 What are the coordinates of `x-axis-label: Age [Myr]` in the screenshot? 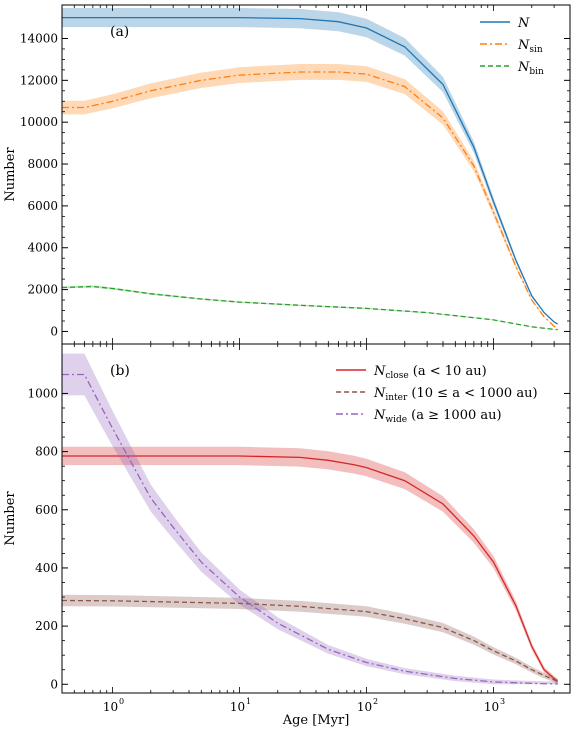 It's located at (316, 720).